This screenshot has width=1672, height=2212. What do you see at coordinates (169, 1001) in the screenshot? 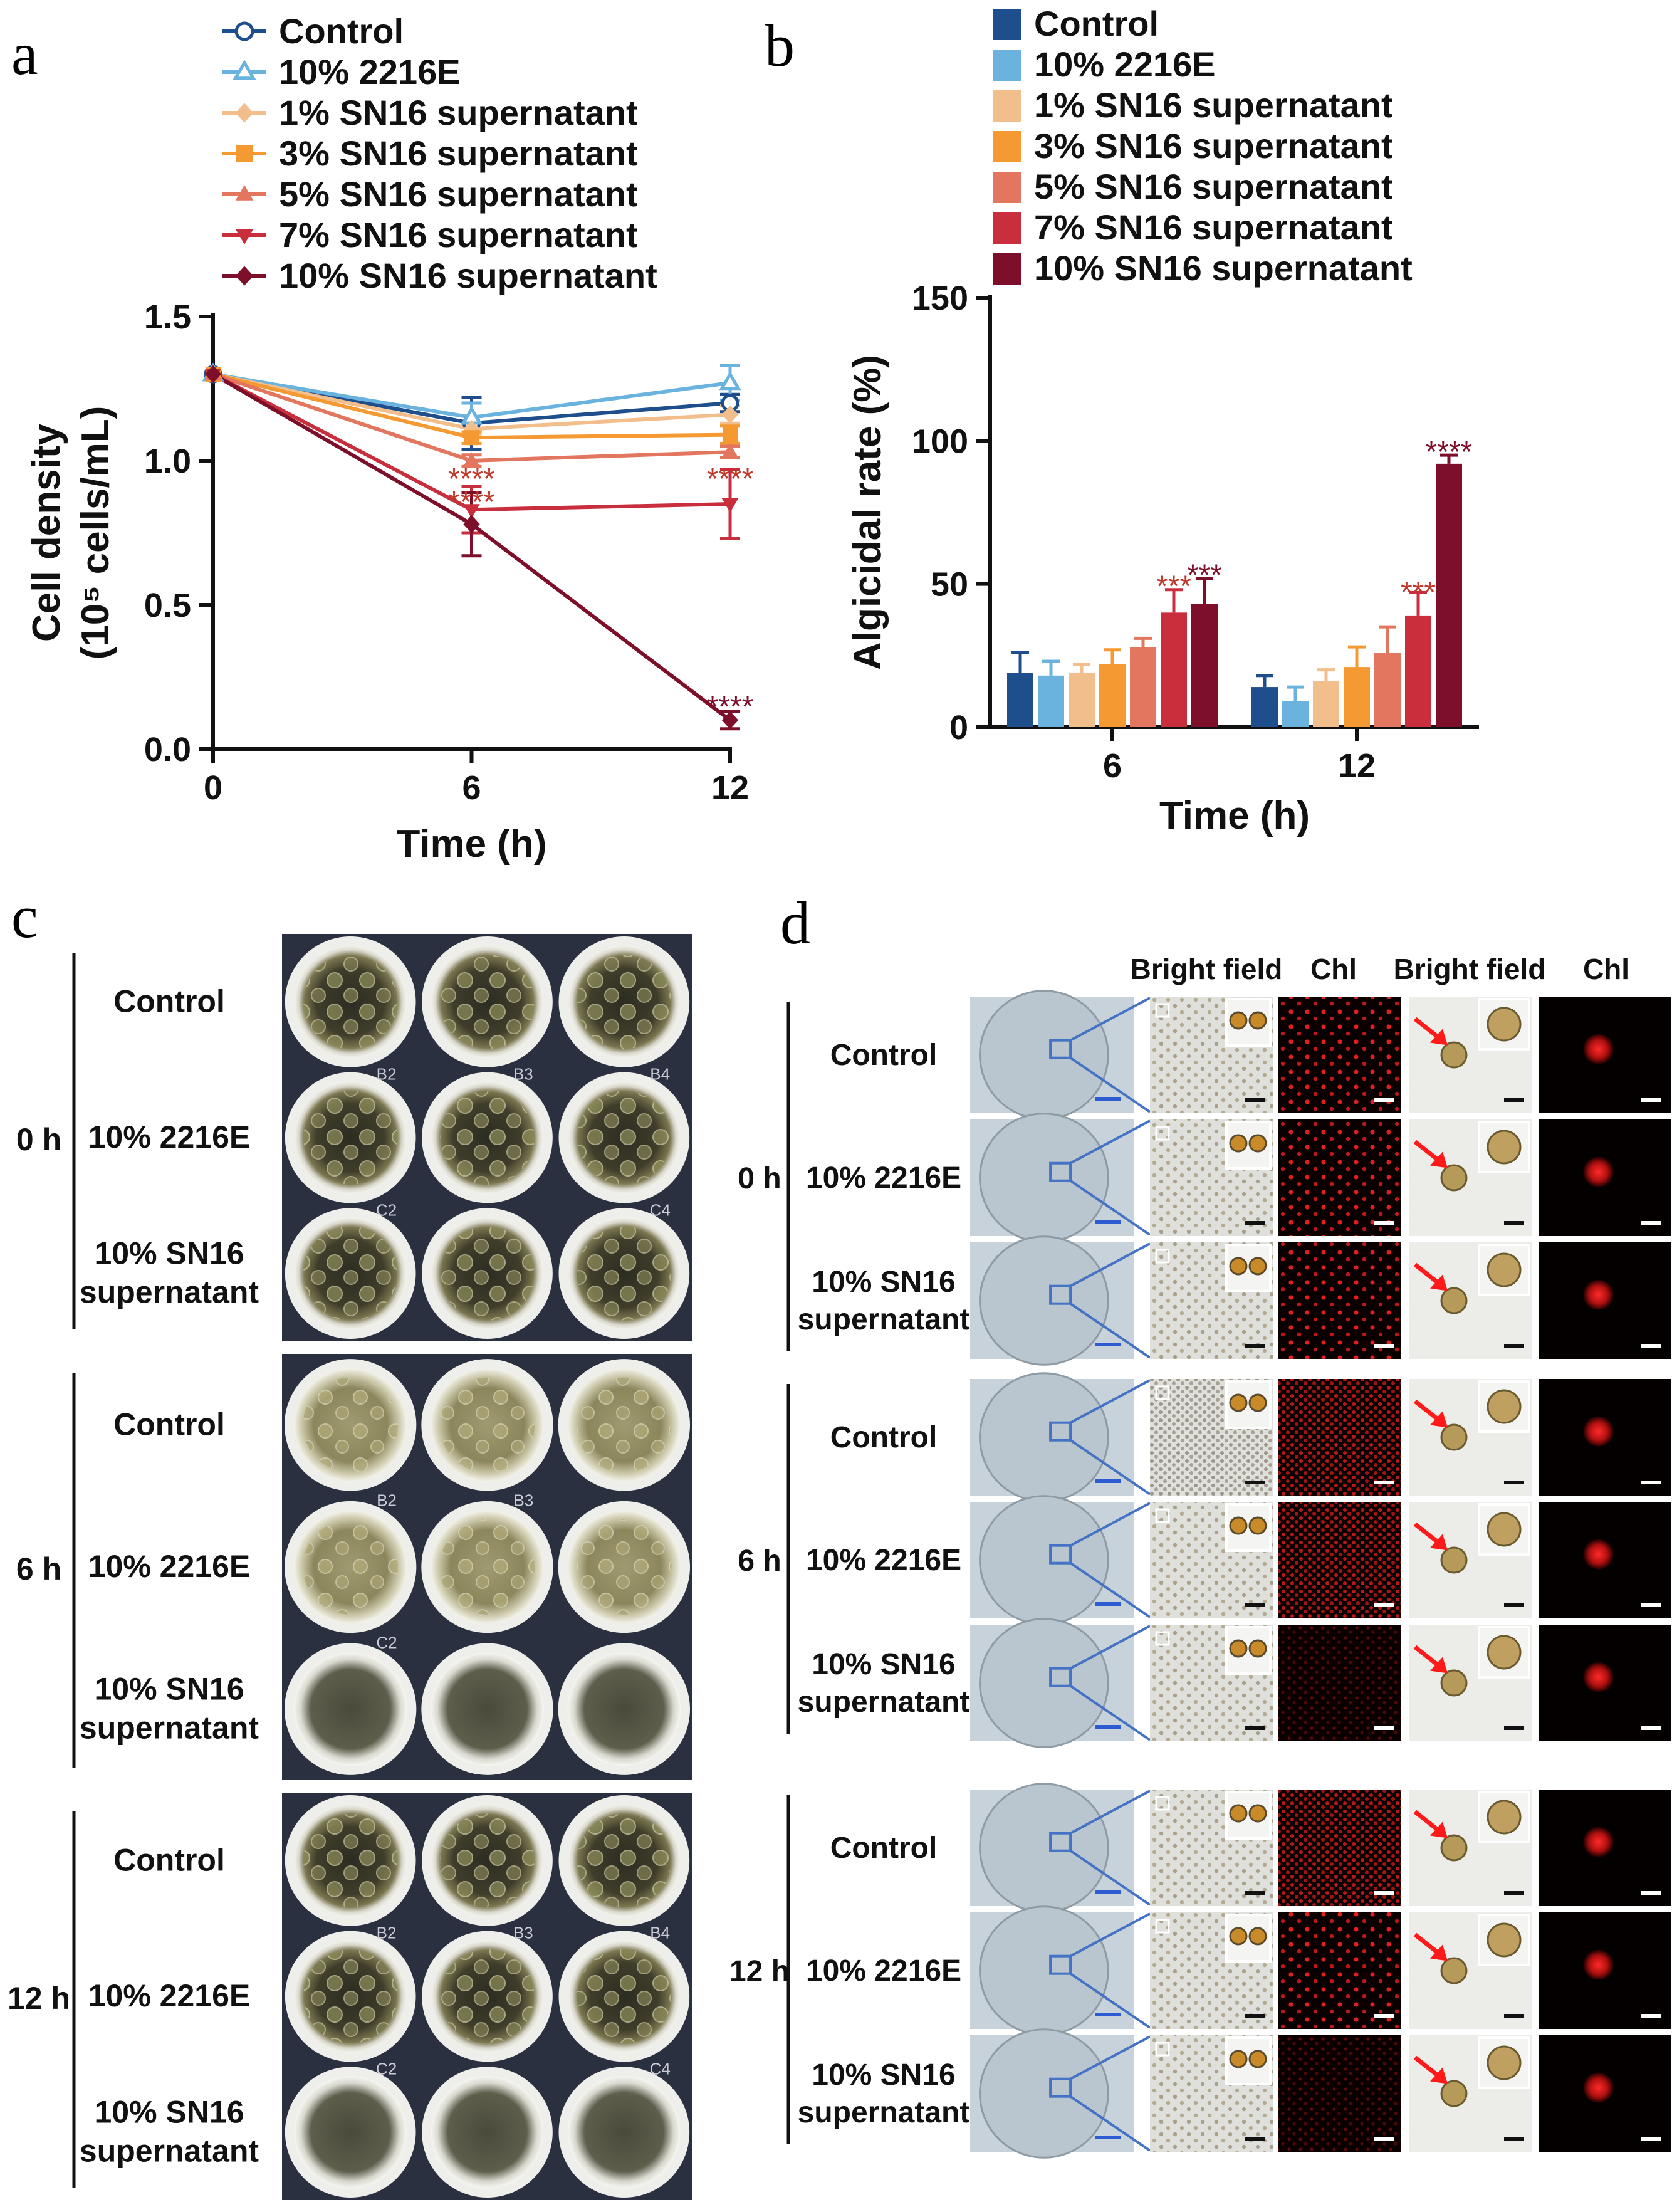
I see `row-label: Control` at bounding box center [169, 1001].